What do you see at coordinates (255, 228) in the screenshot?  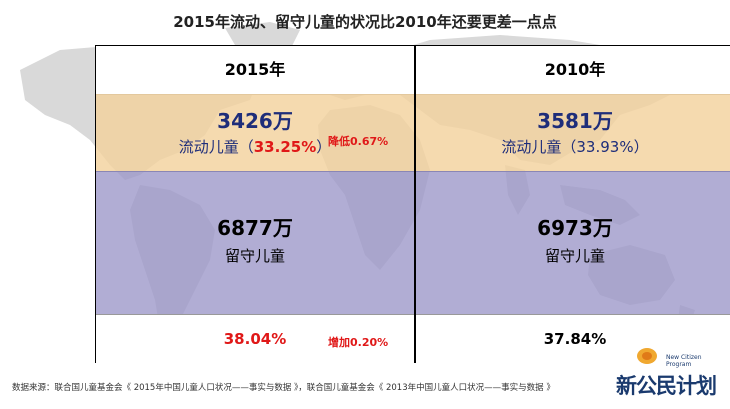 I see `left-behind-count-2015: 6877万` at bounding box center [255, 228].